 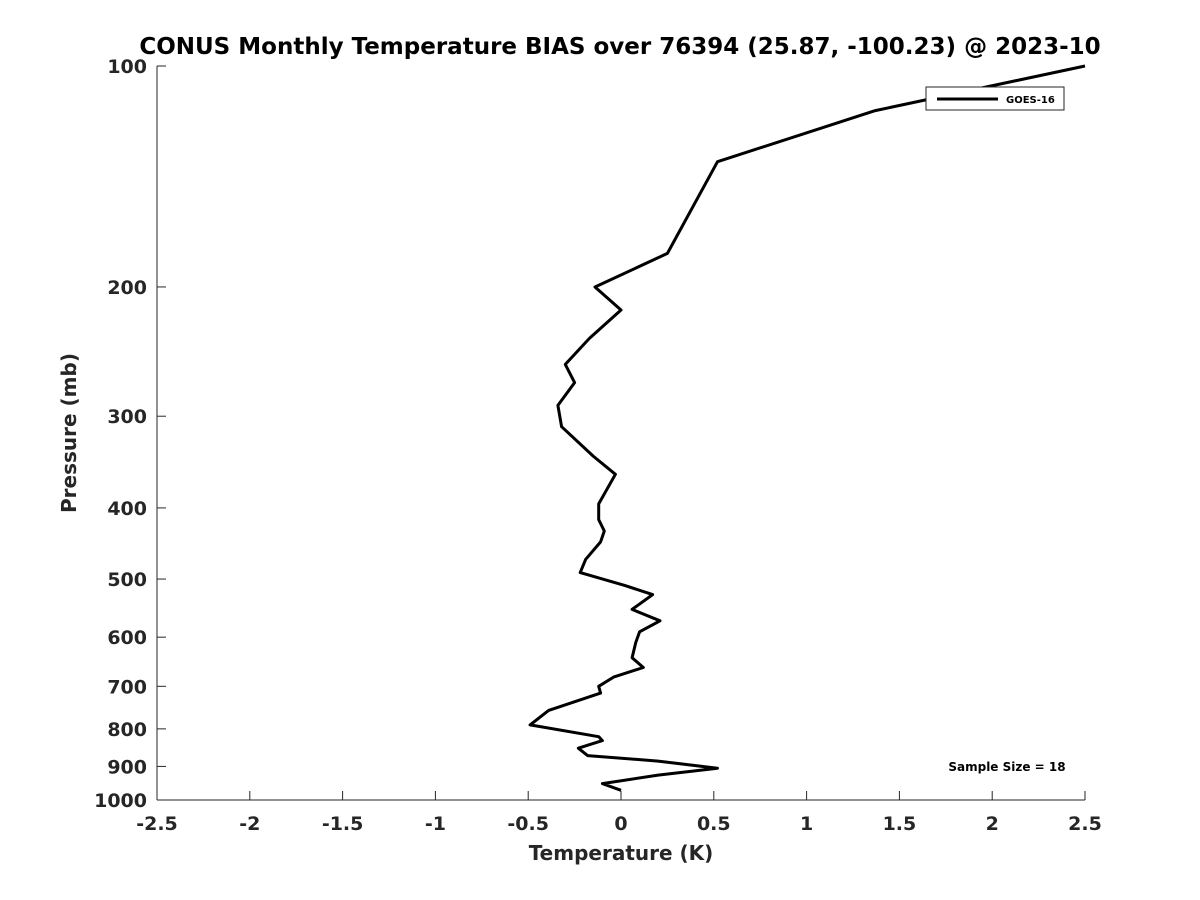 I want to click on x-tick-label: -1, so click(x=435, y=824).